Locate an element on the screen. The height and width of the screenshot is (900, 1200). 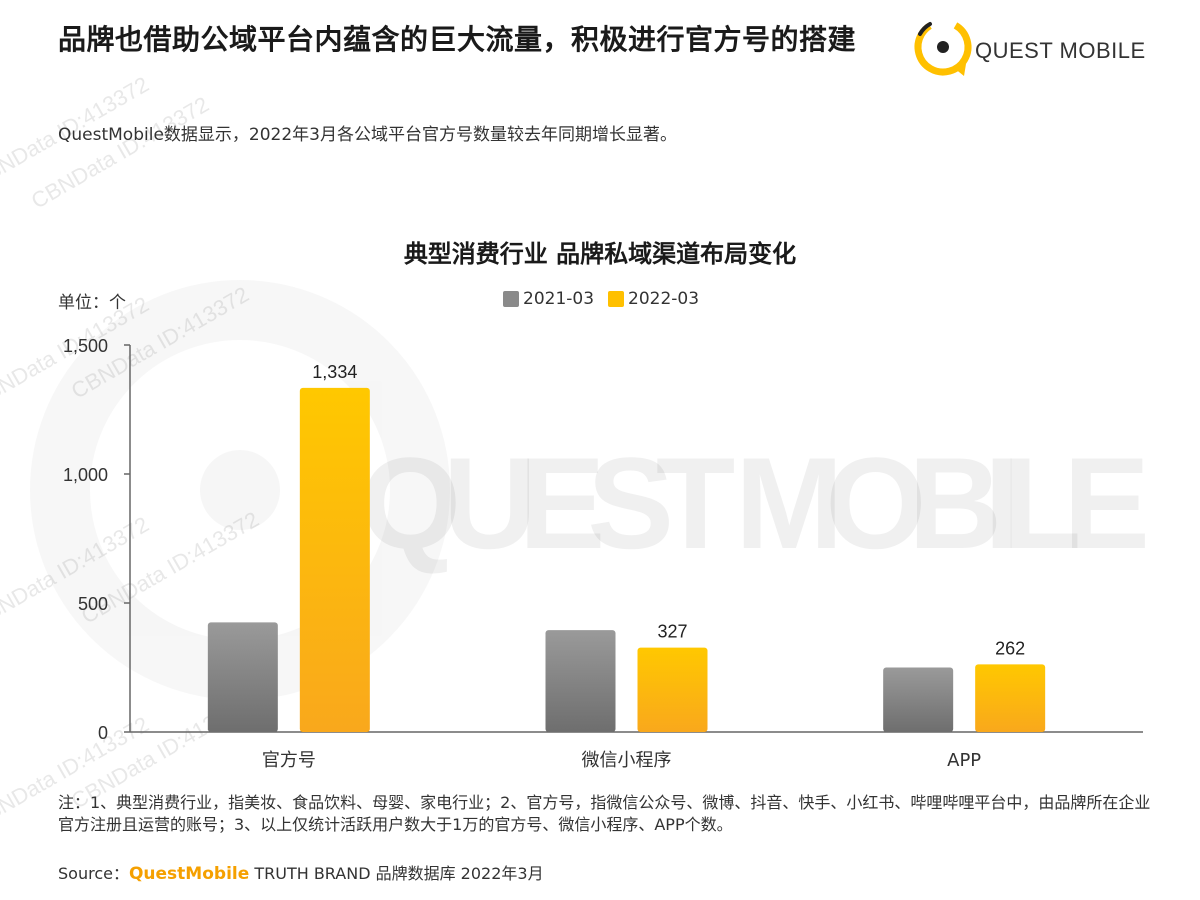
y-tick-label: 500 is located at coordinates (93, 604).